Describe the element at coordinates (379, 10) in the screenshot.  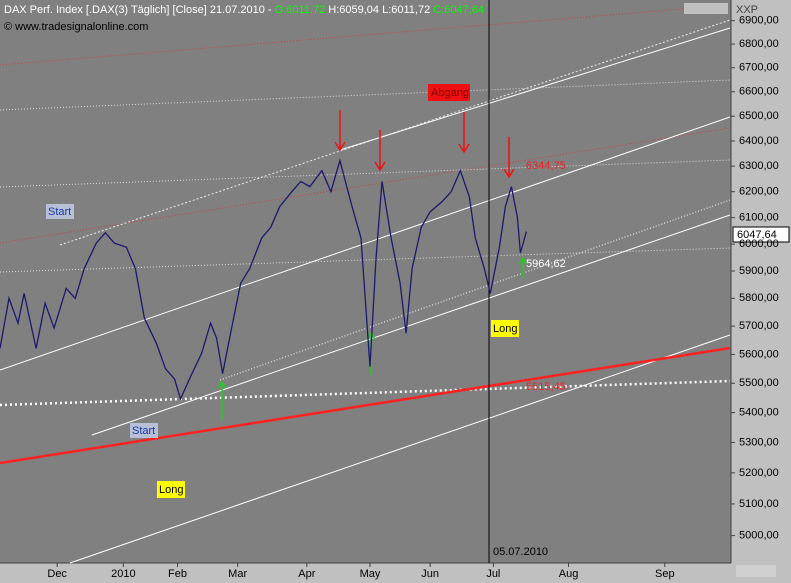
I see `high-low-label: H:6059,04 L:6011,72` at that location.